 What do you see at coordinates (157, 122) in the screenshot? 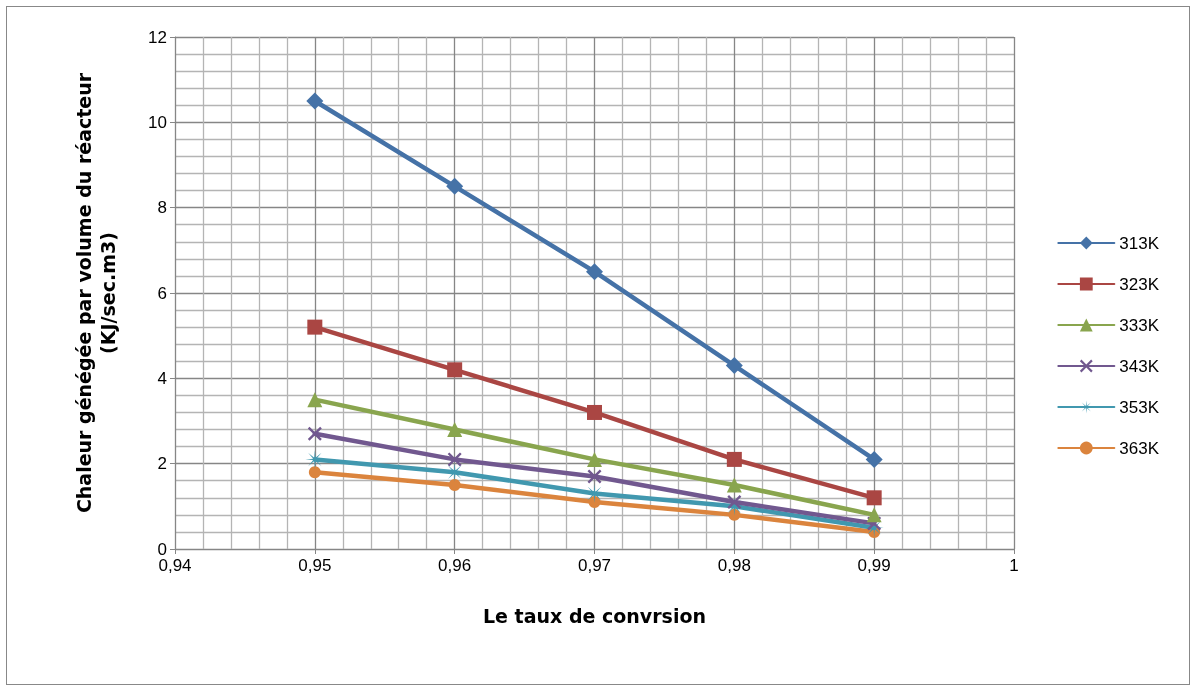
I see `y-tick-label: 10` at bounding box center [157, 122].